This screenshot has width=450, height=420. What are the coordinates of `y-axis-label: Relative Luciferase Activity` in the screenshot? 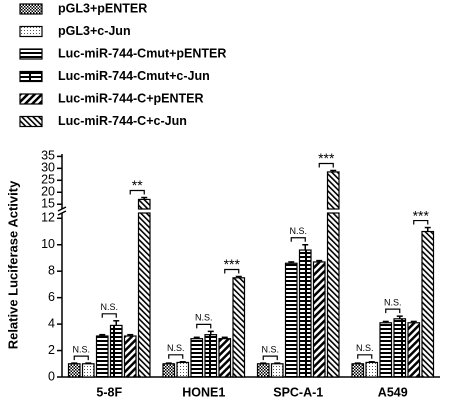 It's located at (12, 264).